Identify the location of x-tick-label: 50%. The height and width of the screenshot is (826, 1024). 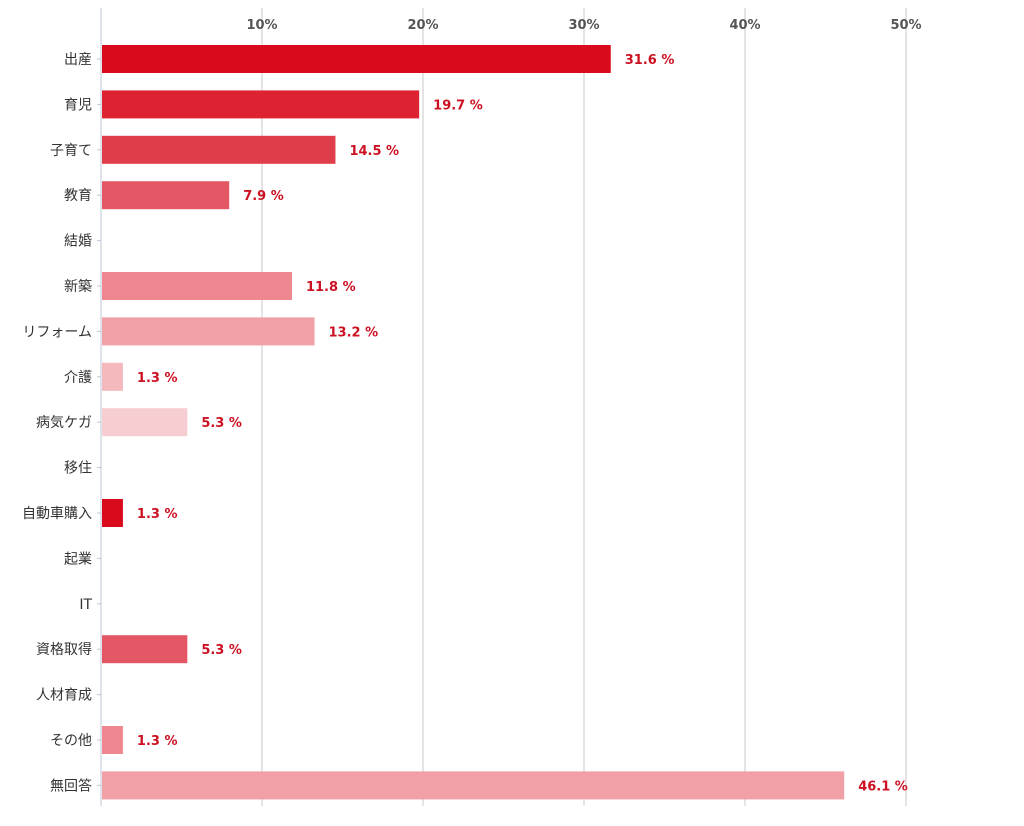
(905, 25).